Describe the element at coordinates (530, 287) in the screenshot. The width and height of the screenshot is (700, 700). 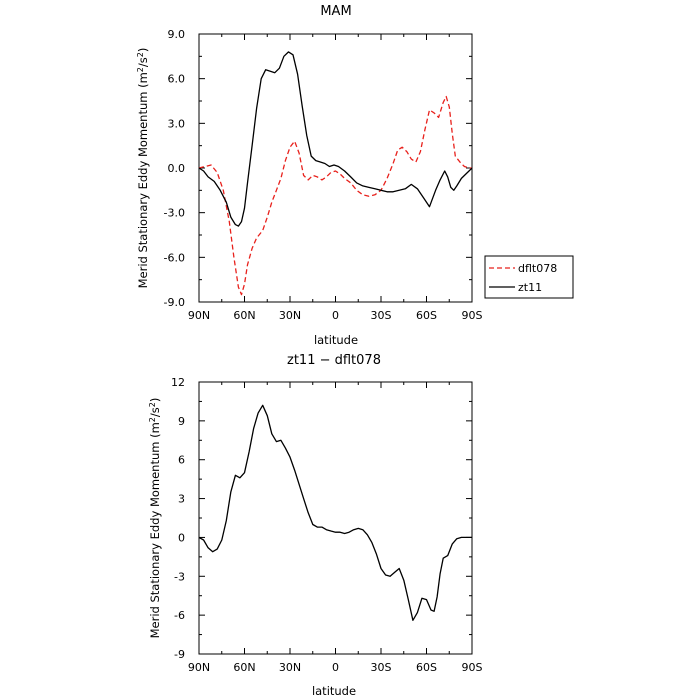
I see `legend-label-zt11: zt11` at that location.